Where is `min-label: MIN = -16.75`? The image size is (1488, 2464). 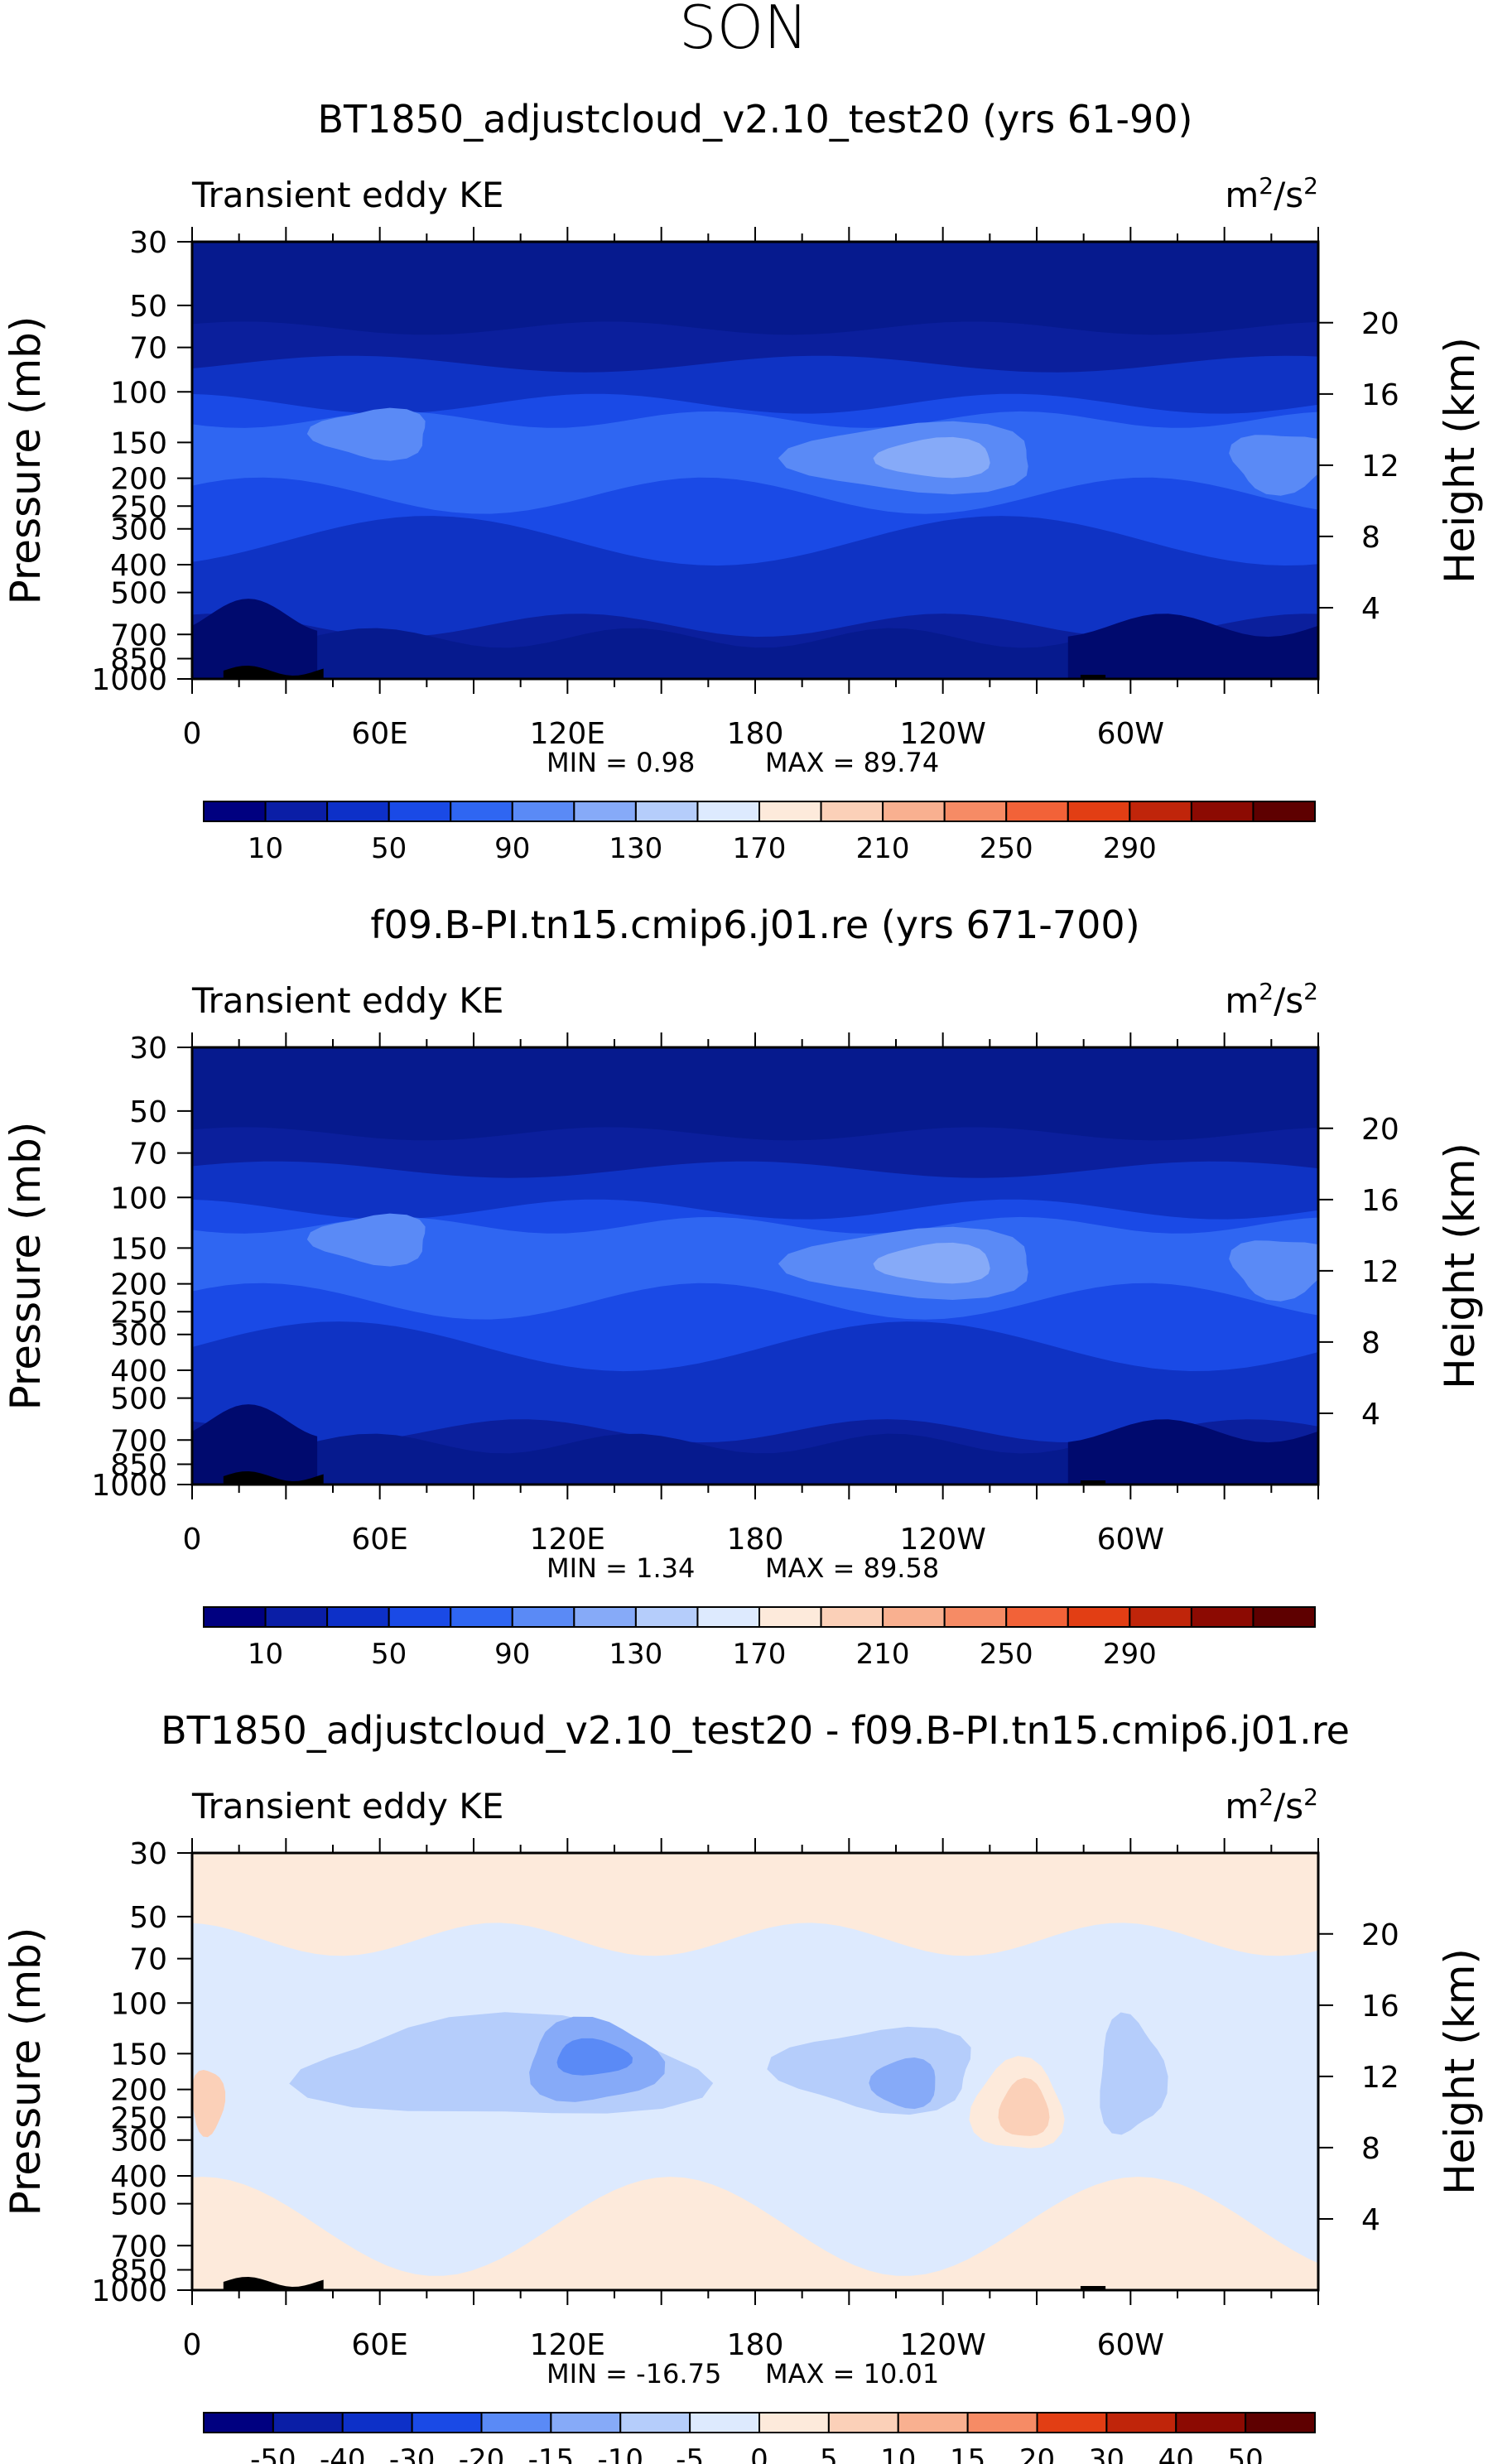
min-label: MIN = -16.75 is located at coordinates (634, 2373).